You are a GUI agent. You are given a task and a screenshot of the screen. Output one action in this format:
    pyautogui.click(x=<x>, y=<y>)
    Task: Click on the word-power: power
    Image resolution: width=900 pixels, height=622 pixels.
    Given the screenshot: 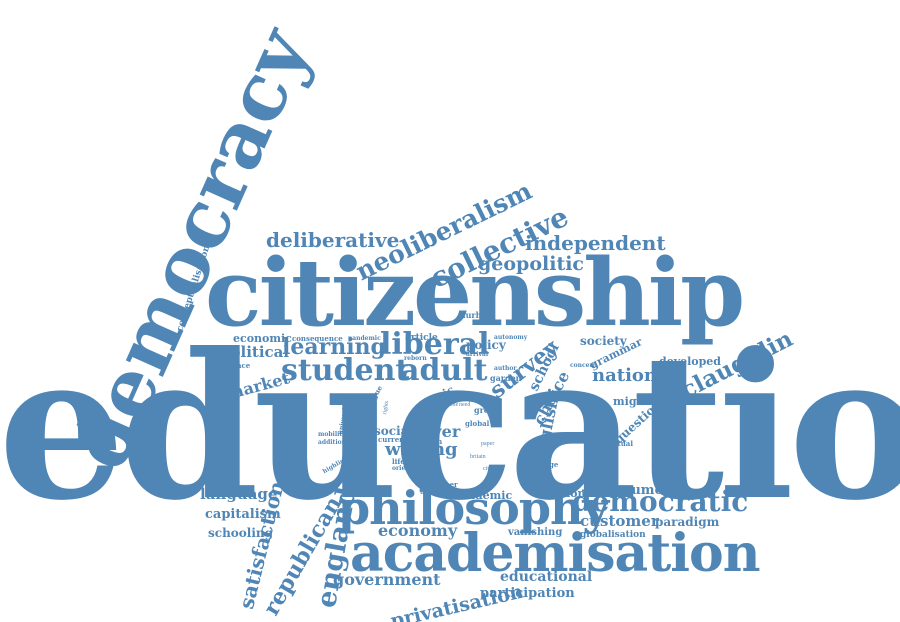 What is the action you would take?
    pyautogui.click(x=433, y=431)
    